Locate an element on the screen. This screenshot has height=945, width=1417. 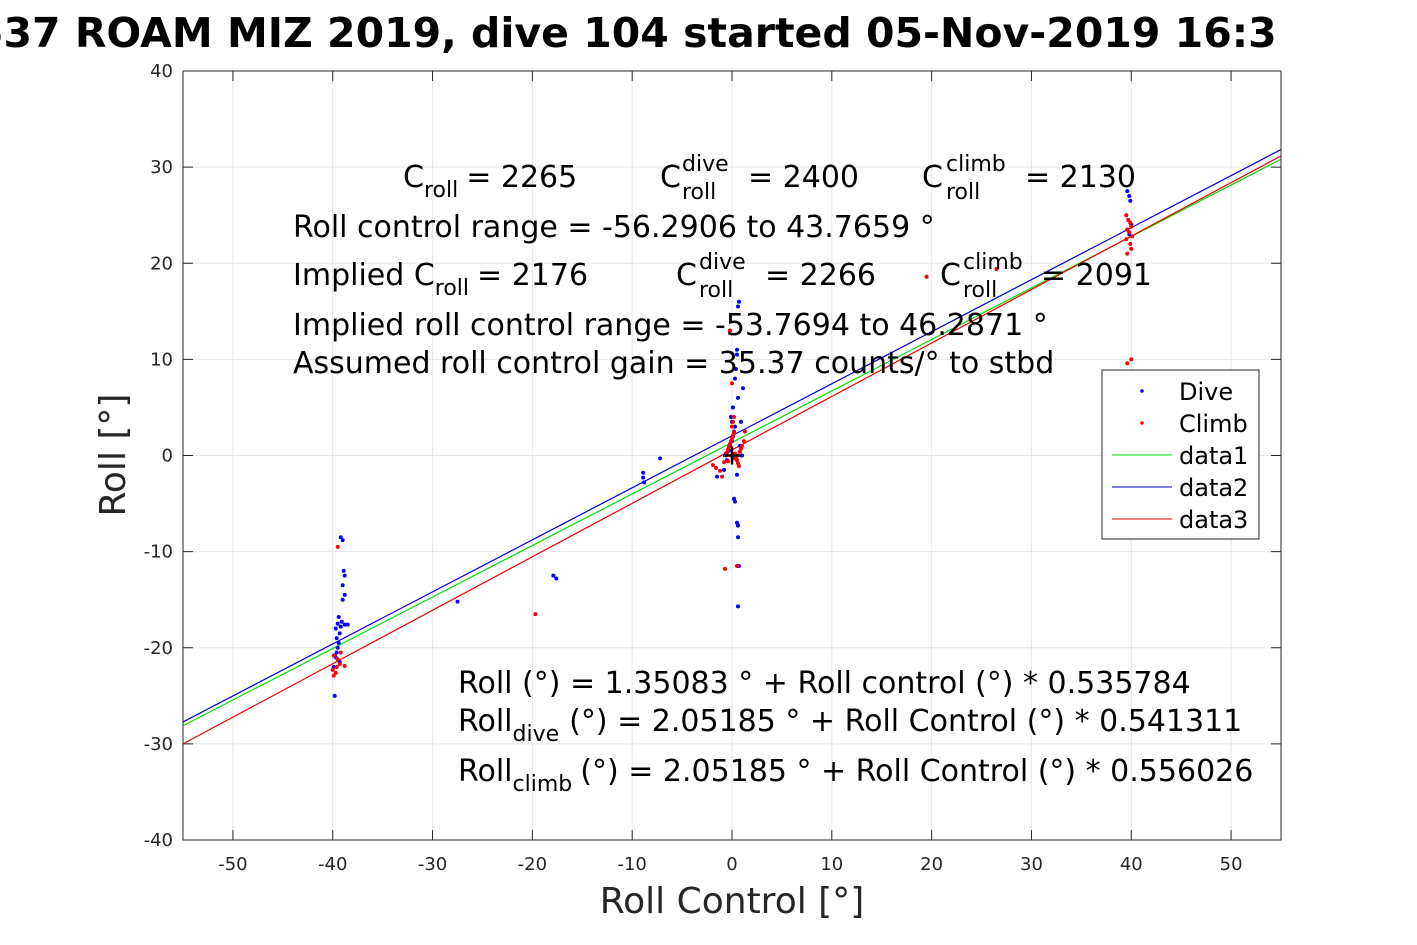
y-tick-label: 10 is located at coordinates (161, 359).